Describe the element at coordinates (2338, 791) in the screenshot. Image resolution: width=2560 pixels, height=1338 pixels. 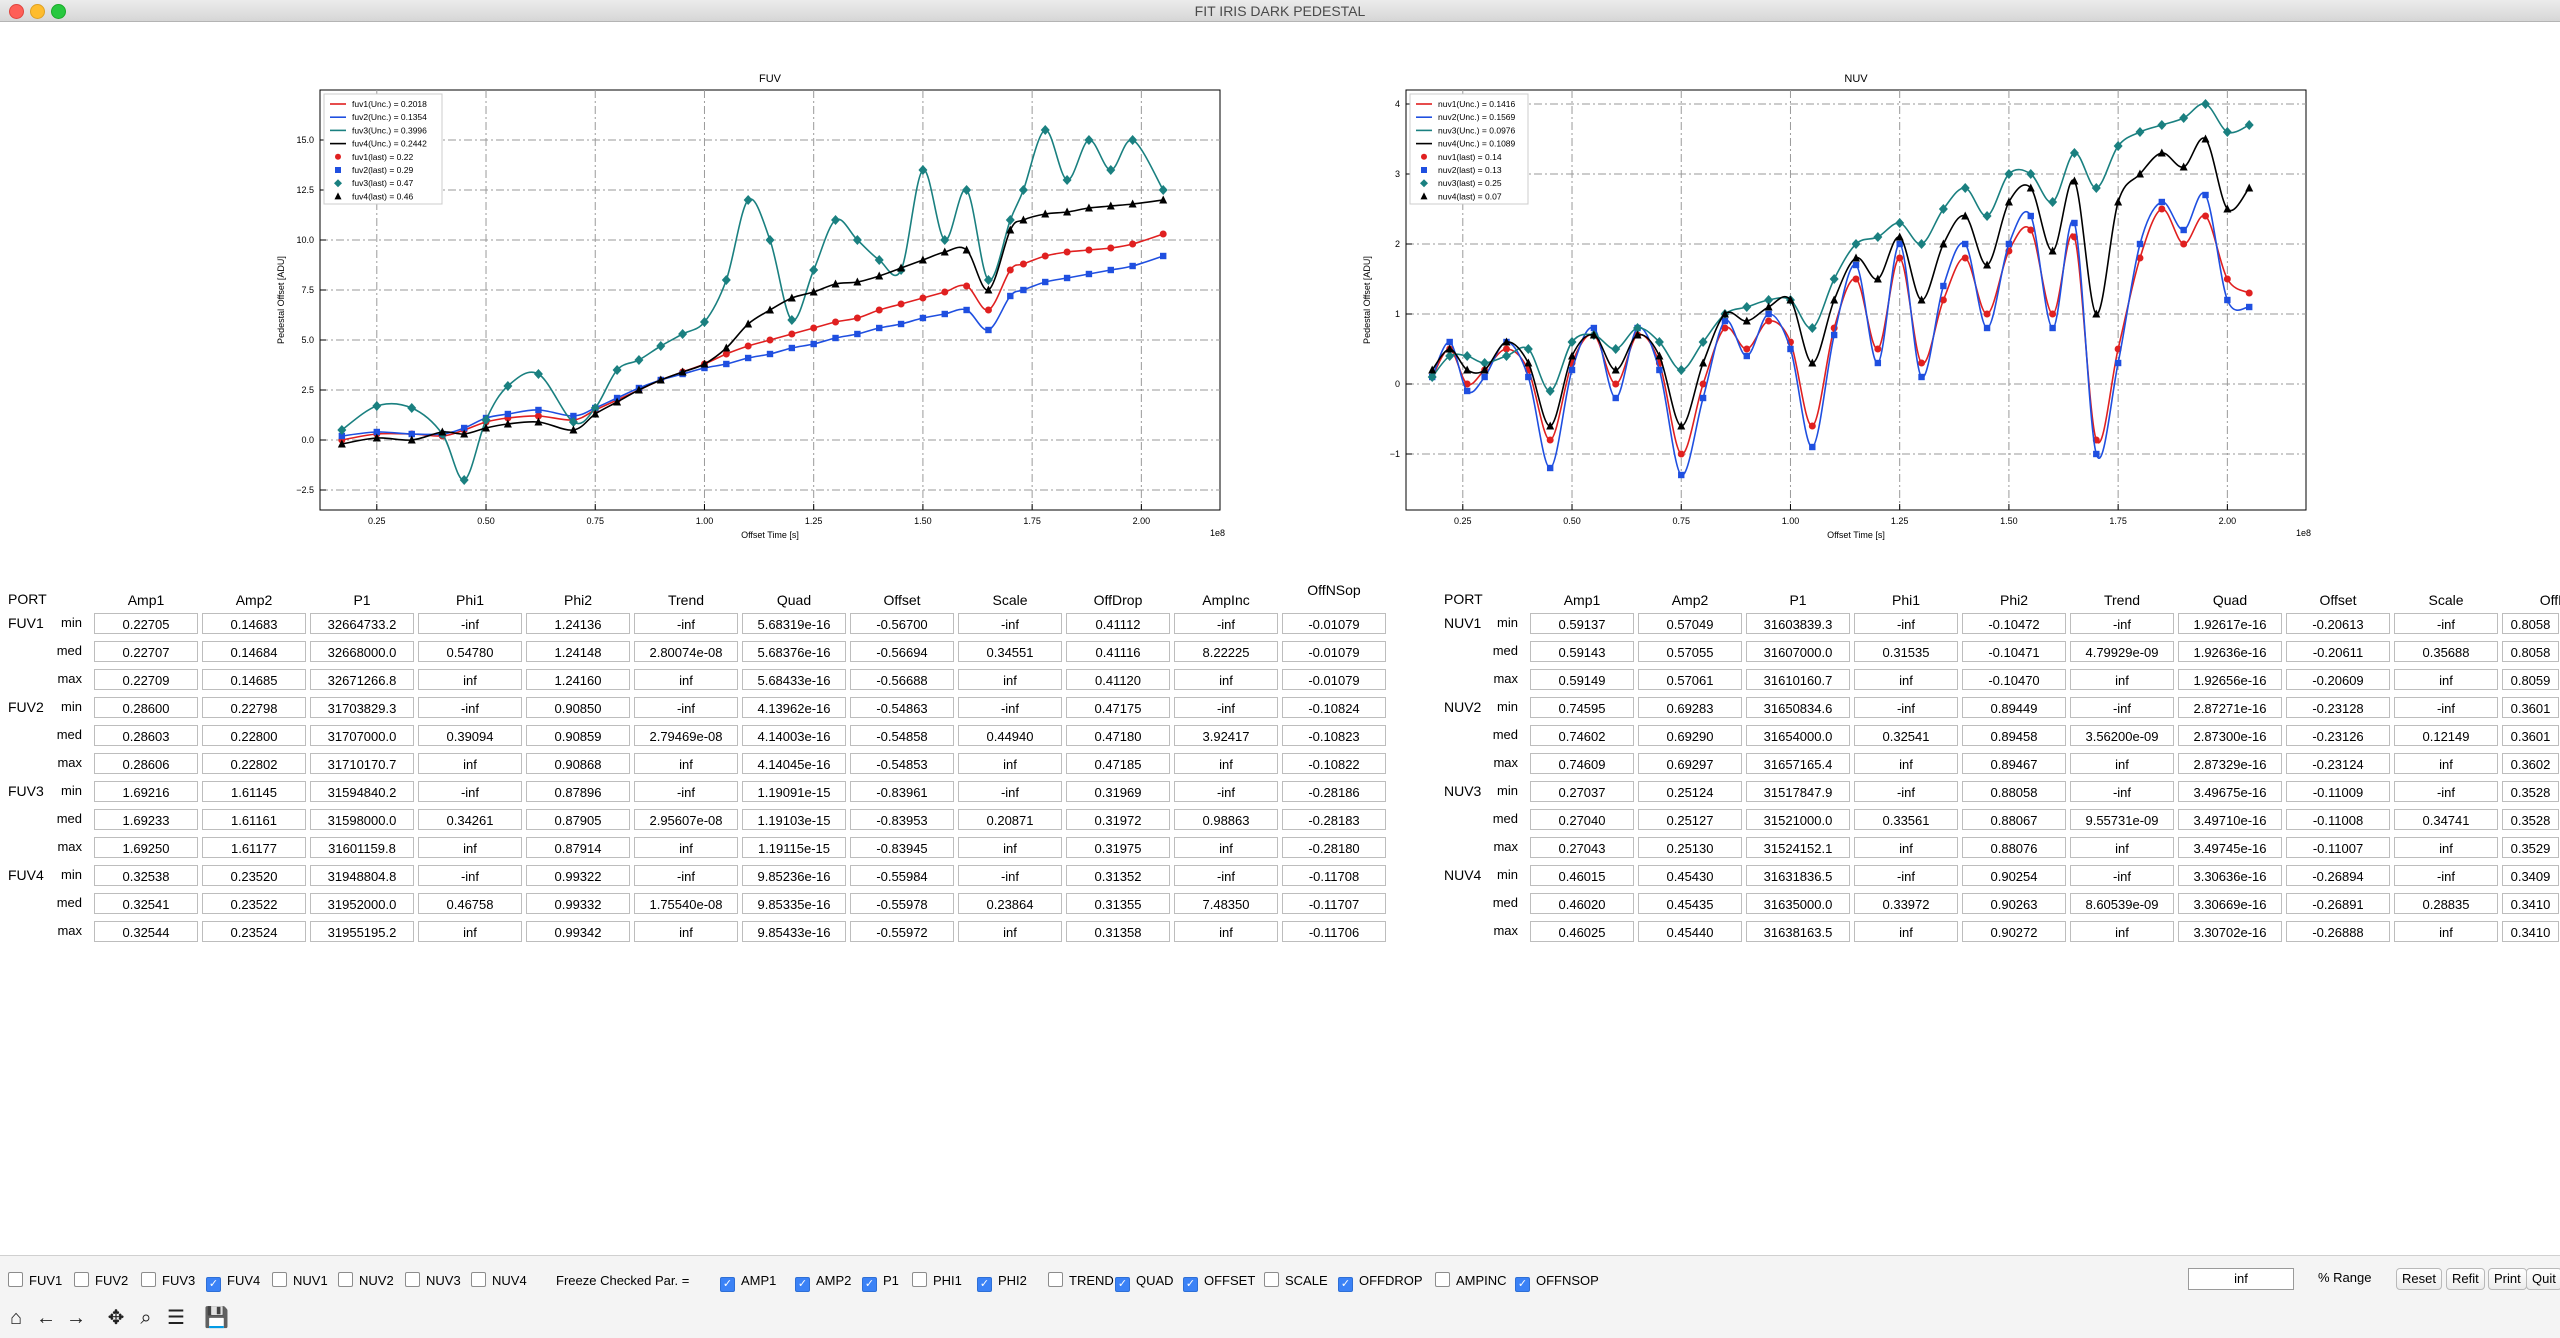
I see `param-value-cell: -0.11009` at that location.